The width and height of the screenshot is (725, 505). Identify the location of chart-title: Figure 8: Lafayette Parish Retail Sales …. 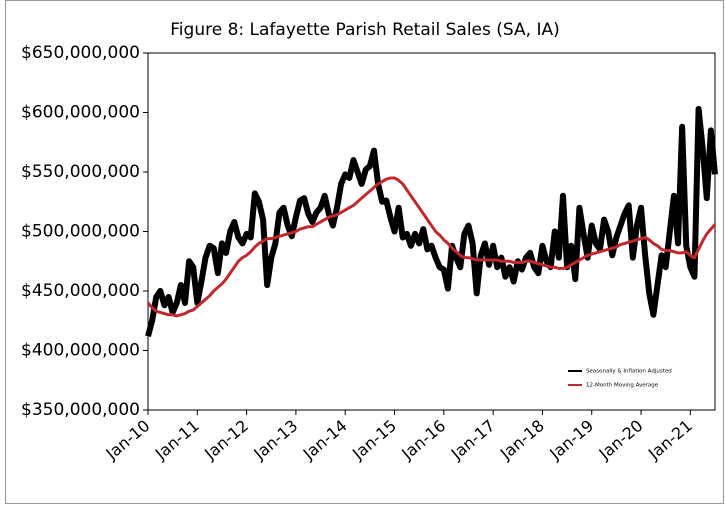
(364, 30).